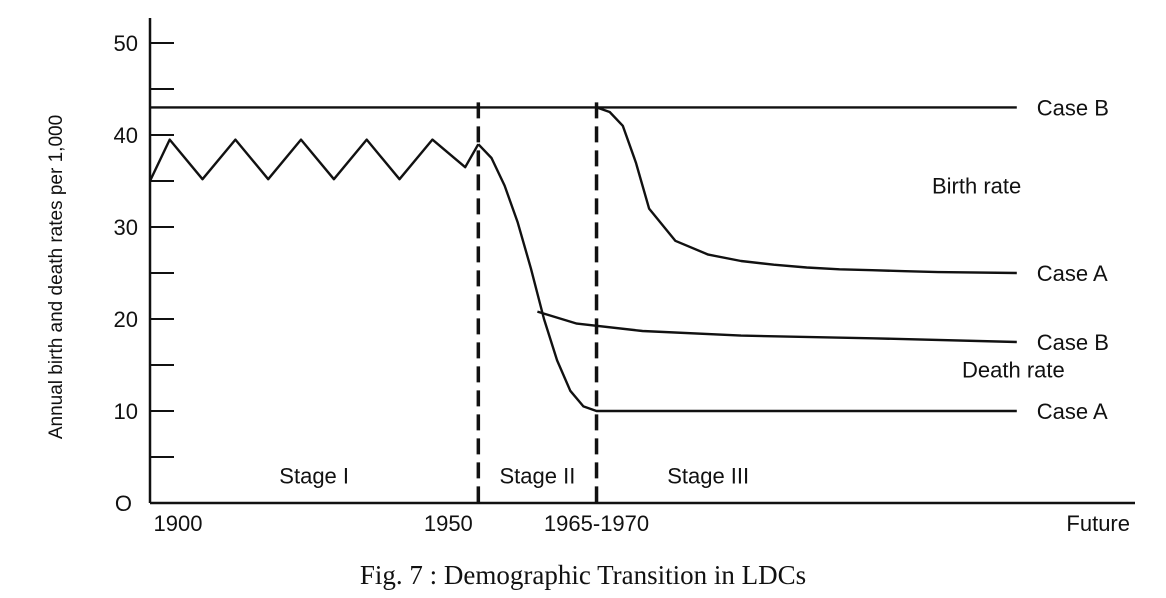 The width and height of the screenshot is (1166, 598). I want to click on stage-labels: Stage I Stage II Stage III, so click(514, 475).